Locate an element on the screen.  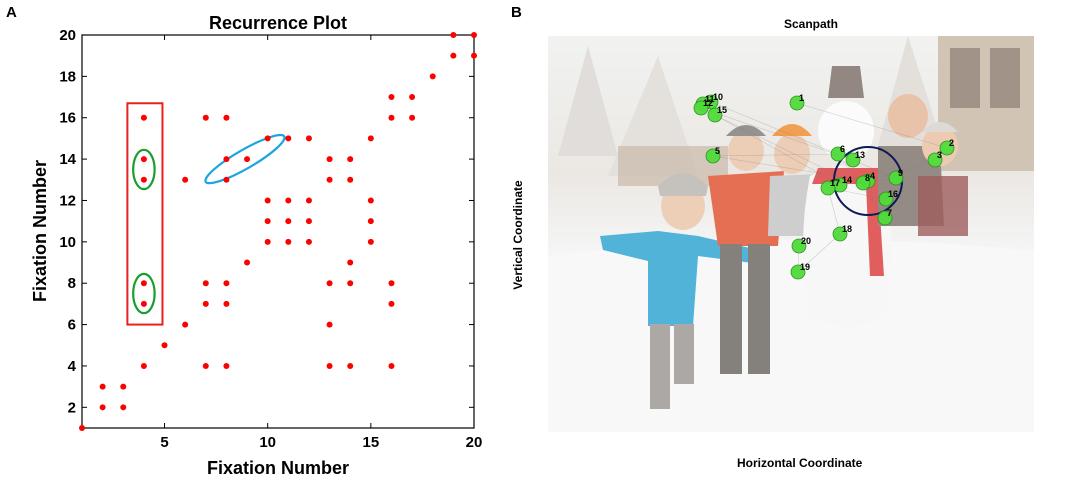
y-tick-label: 20 is located at coordinates (67, 35).